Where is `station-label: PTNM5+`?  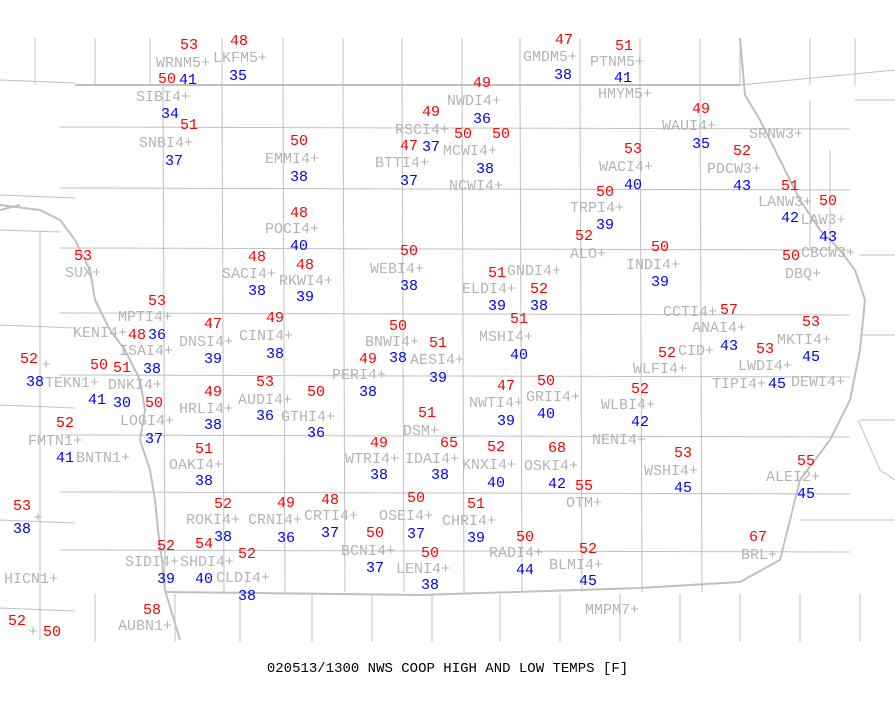
station-label: PTNM5+ is located at coordinates (617, 62).